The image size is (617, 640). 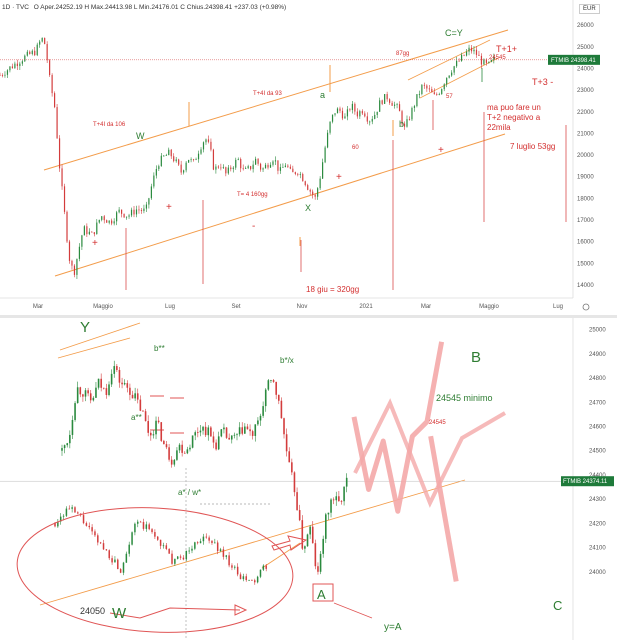 I want to click on annotation-label: T+4I da 106, so click(x=109, y=125).